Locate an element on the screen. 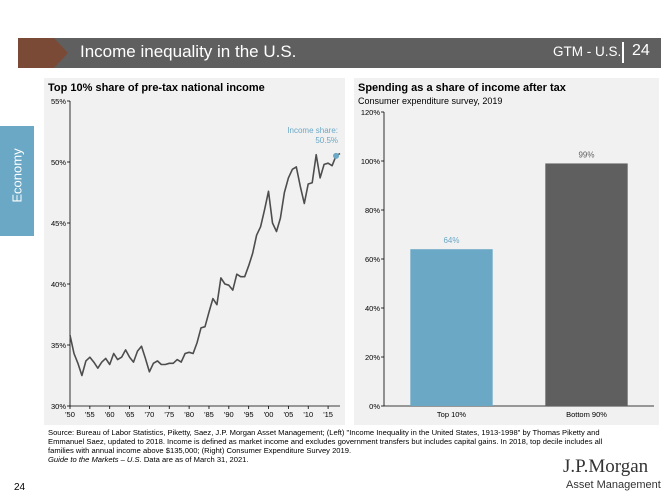 The width and height of the screenshot is (671, 499). y-tick-label: 60% is located at coordinates (372, 259).